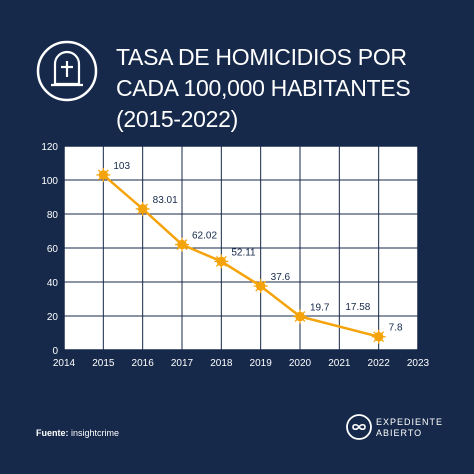  Describe the element at coordinates (243, 252) in the screenshot. I see `data-label: 52.11` at that location.